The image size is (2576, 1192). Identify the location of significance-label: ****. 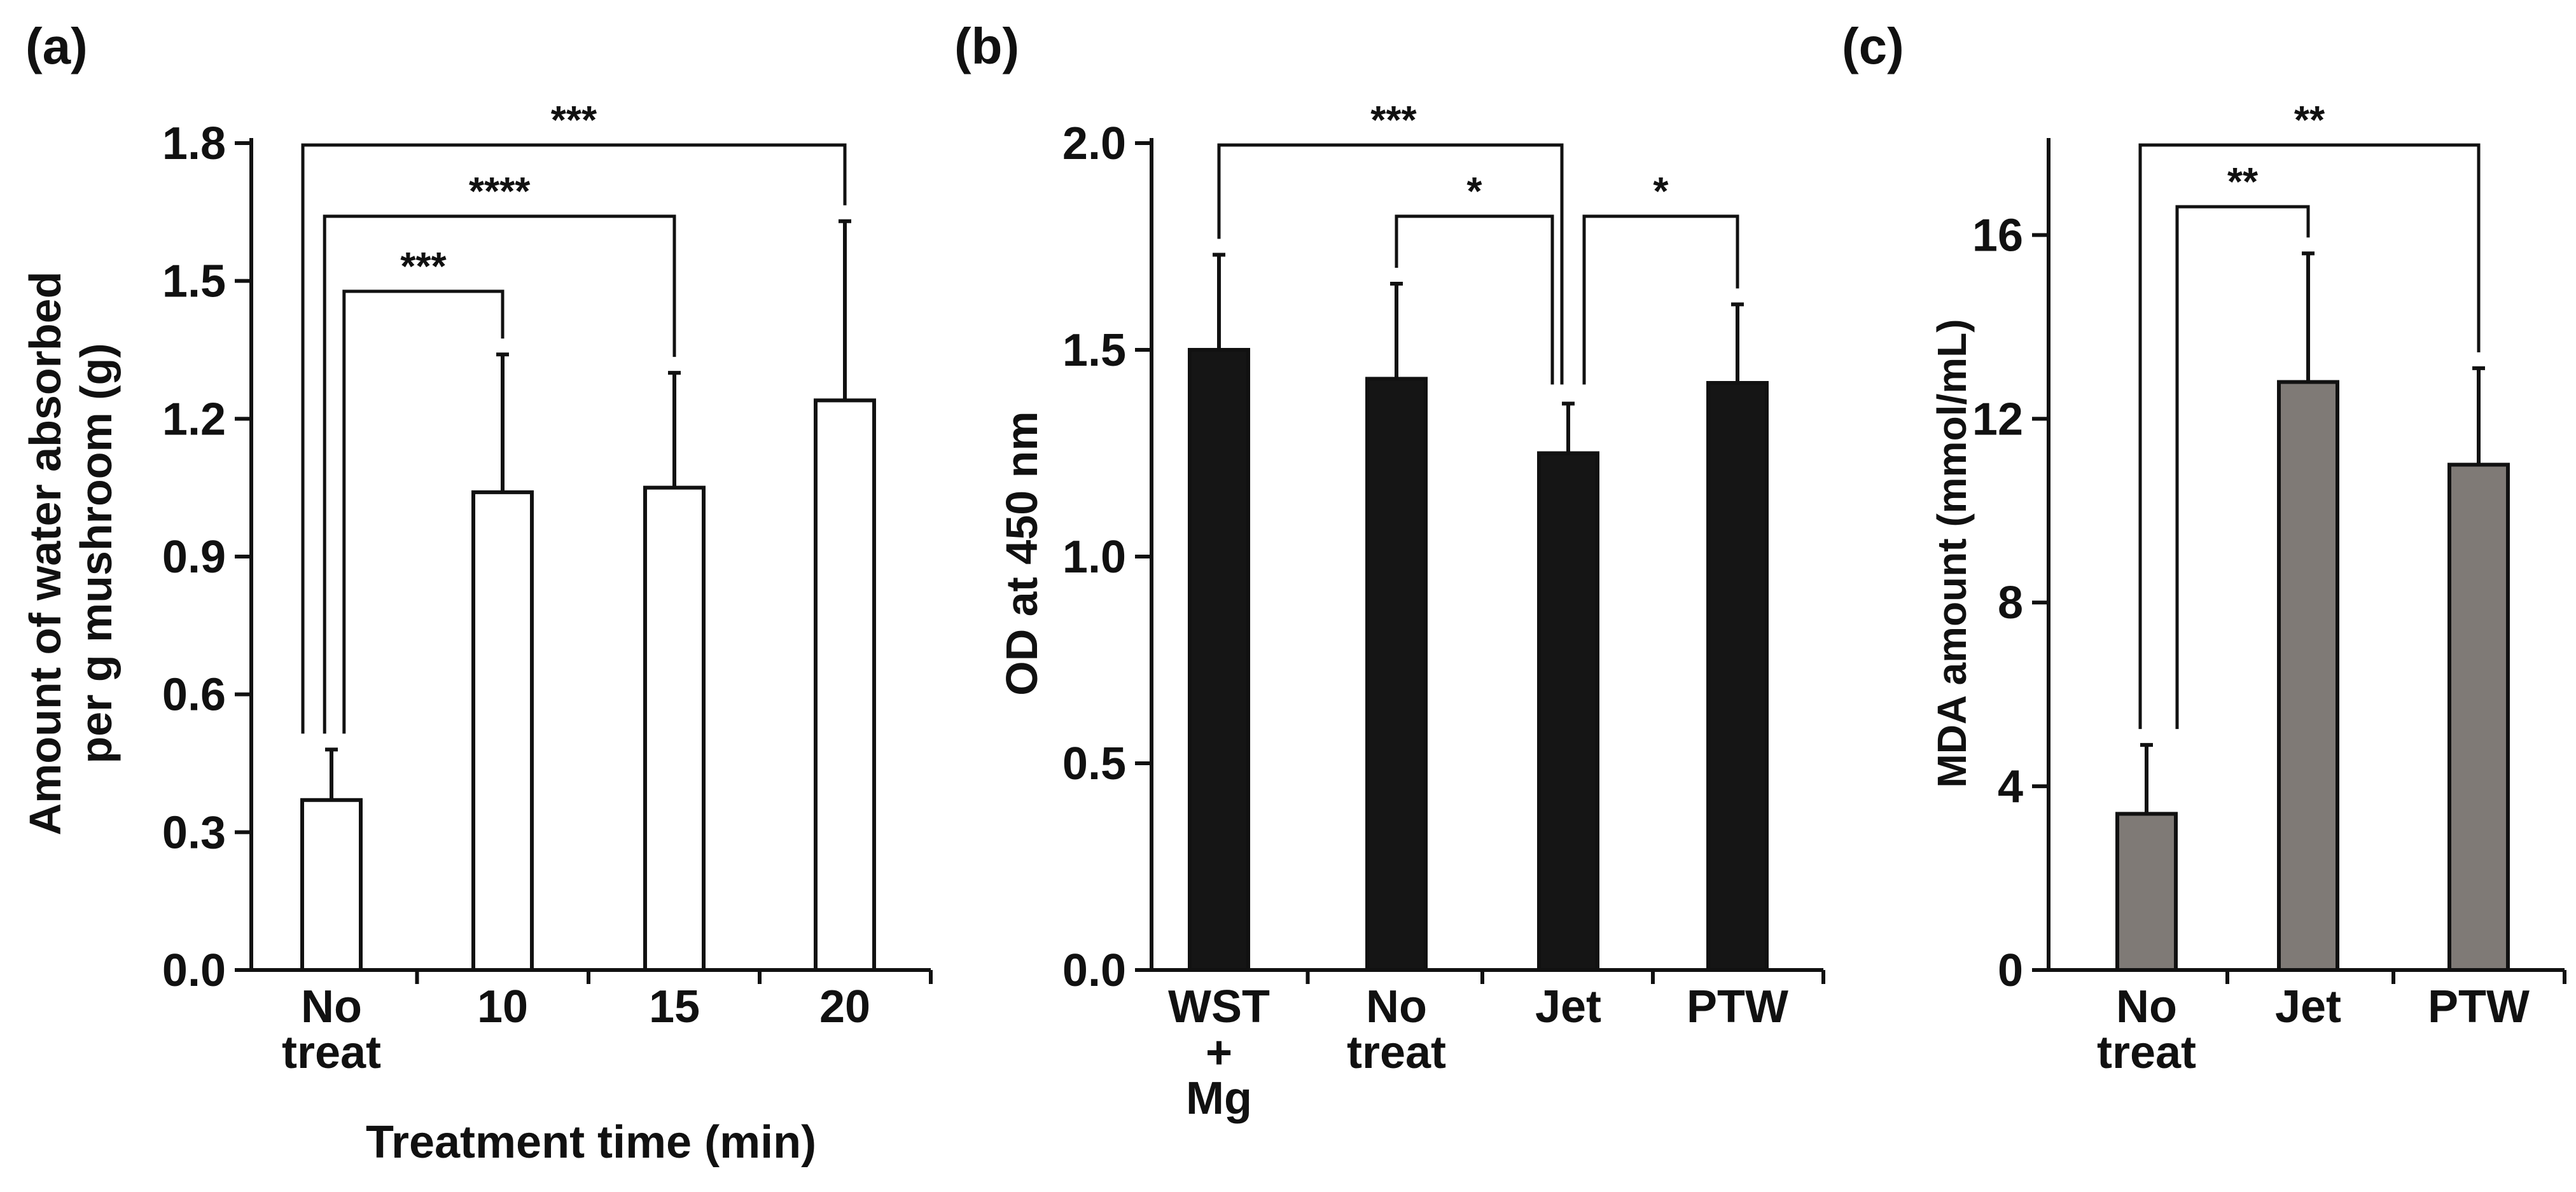
(500, 192).